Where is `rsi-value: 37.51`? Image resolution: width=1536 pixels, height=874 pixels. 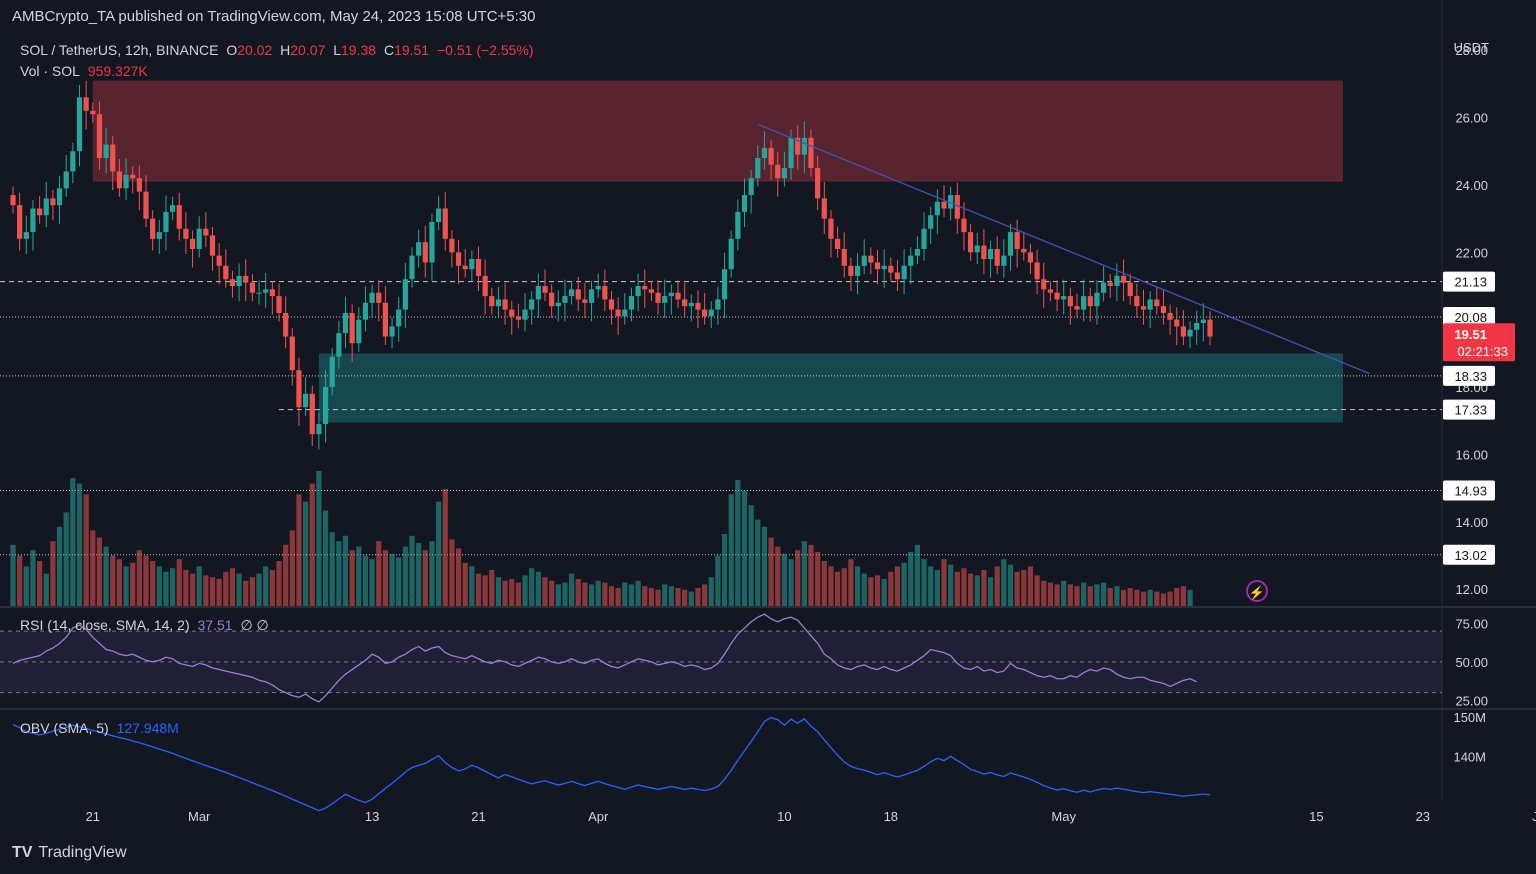
rsi-value: 37.51 is located at coordinates (215, 625).